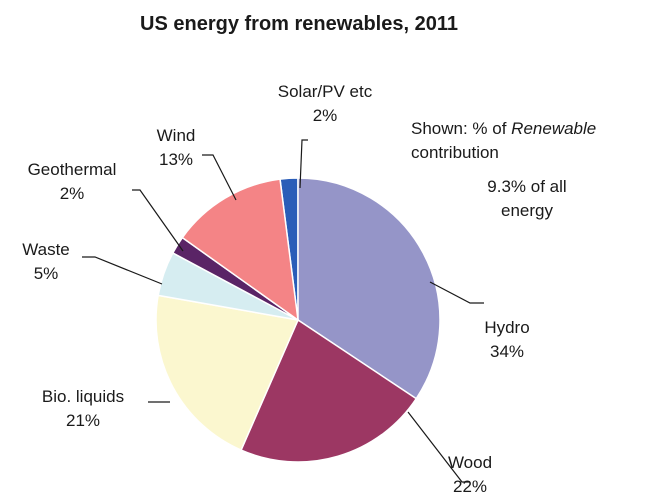  What do you see at coordinates (329, 390) in the screenshot?
I see `pie-slice-wood` at bounding box center [329, 390].